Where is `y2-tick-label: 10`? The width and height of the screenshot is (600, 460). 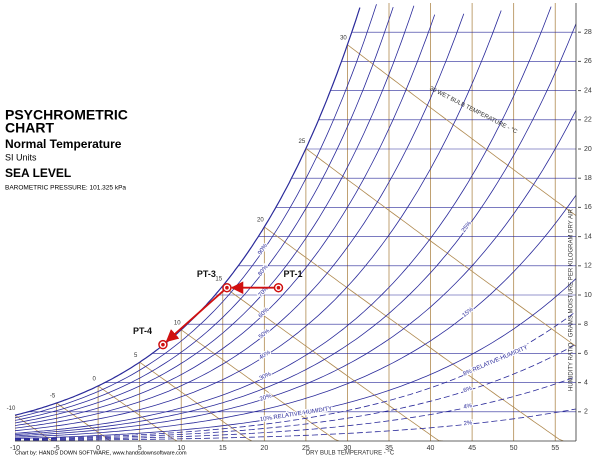
y2-tick-label: 10 is located at coordinates (588, 295).